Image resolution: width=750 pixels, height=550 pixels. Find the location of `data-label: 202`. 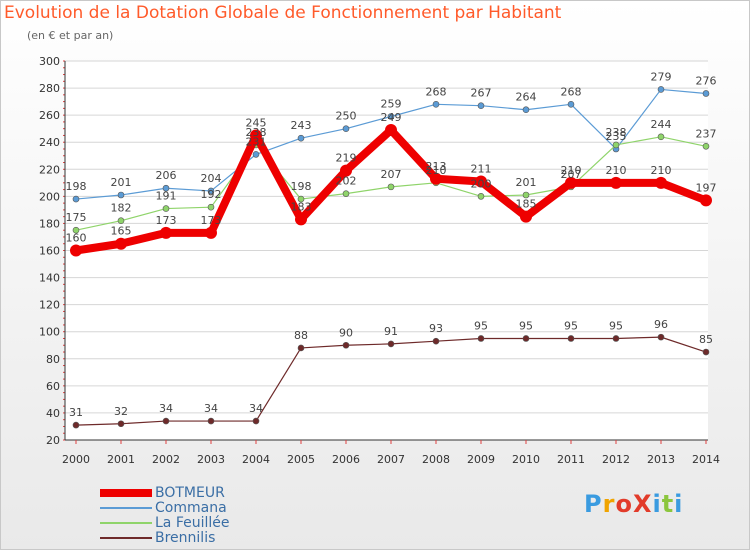

data-label: 202 is located at coordinates (346, 181).